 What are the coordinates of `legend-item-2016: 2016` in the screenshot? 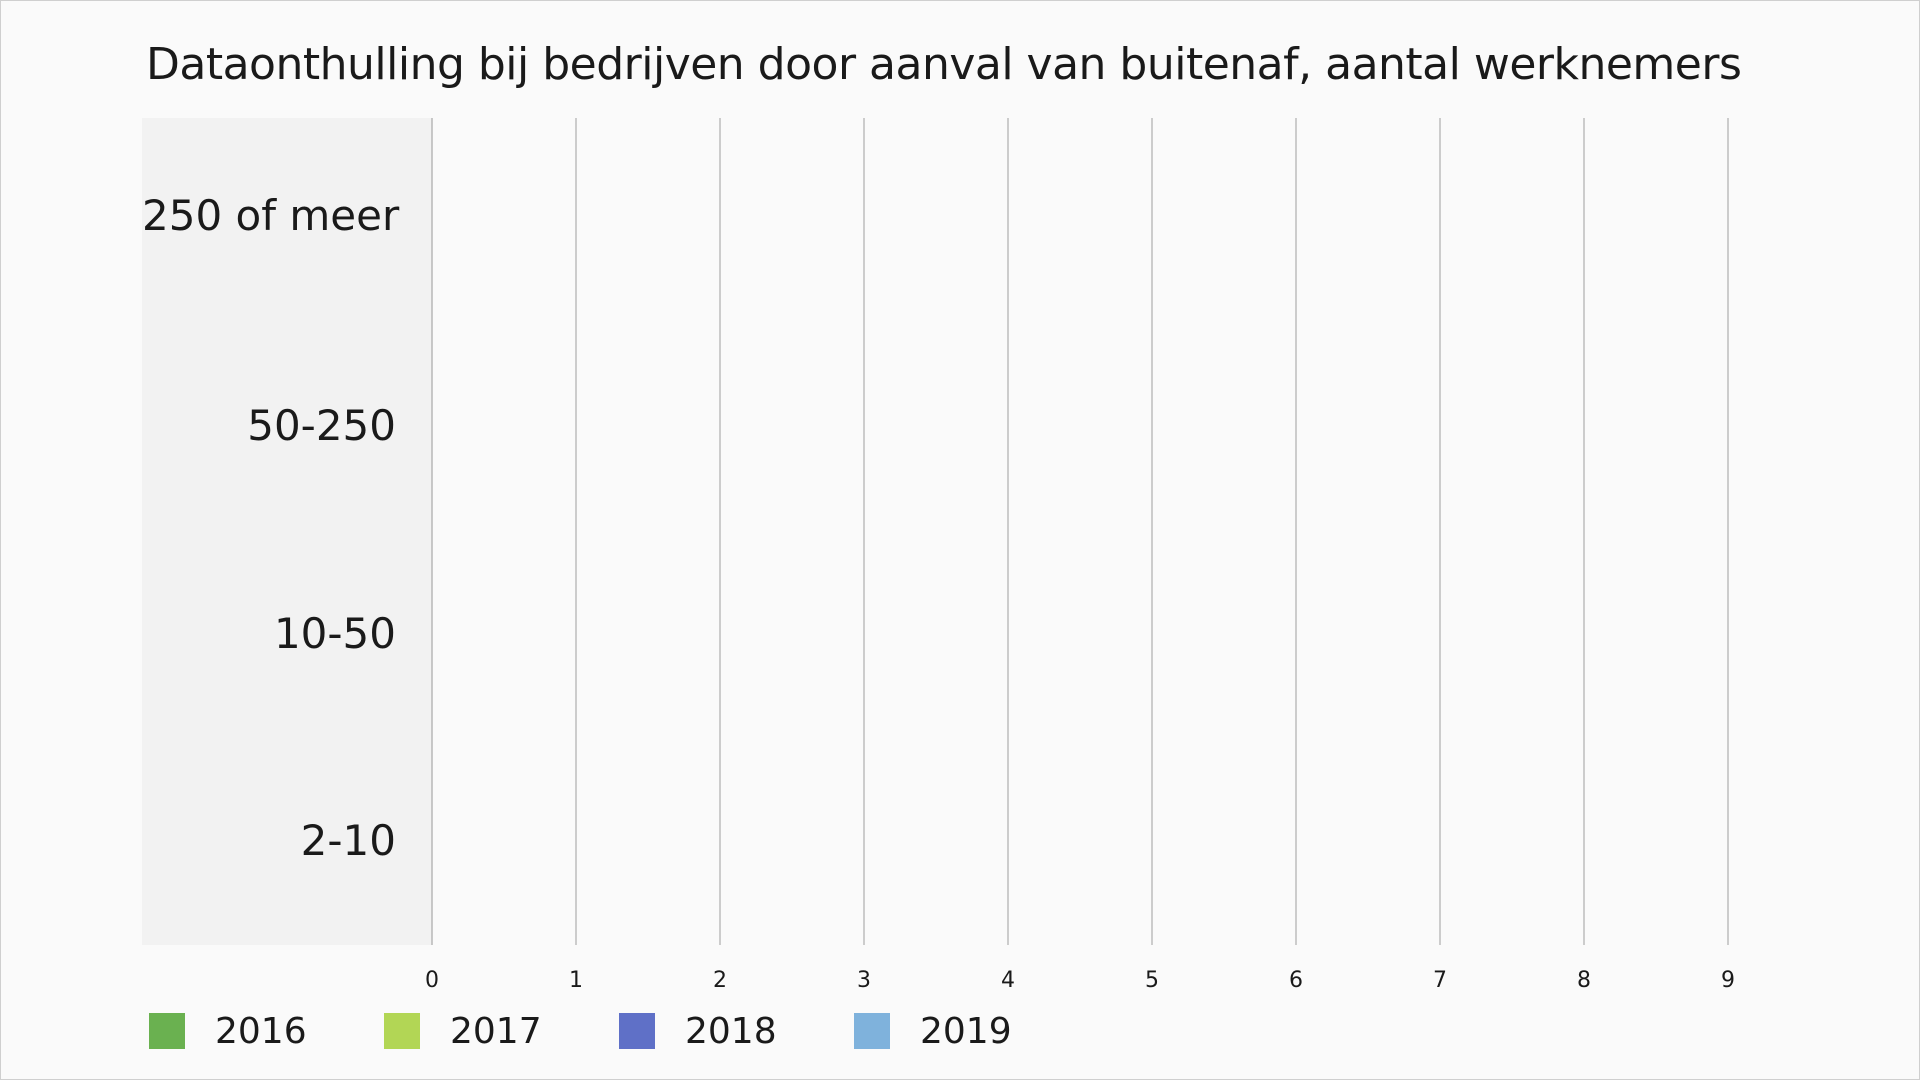 It's located at (266, 1031).